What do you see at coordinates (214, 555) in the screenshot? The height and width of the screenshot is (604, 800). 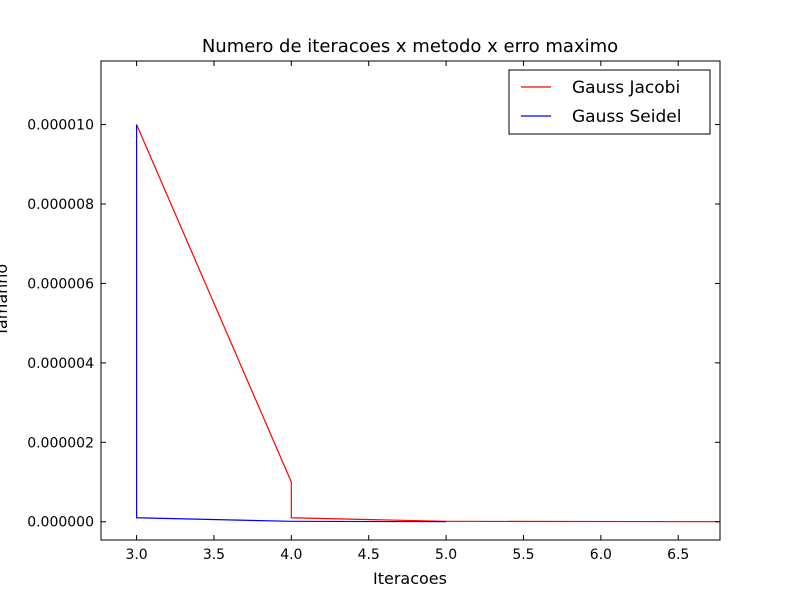 I see `x-tick-label: 3.5` at bounding box center [214, 555].